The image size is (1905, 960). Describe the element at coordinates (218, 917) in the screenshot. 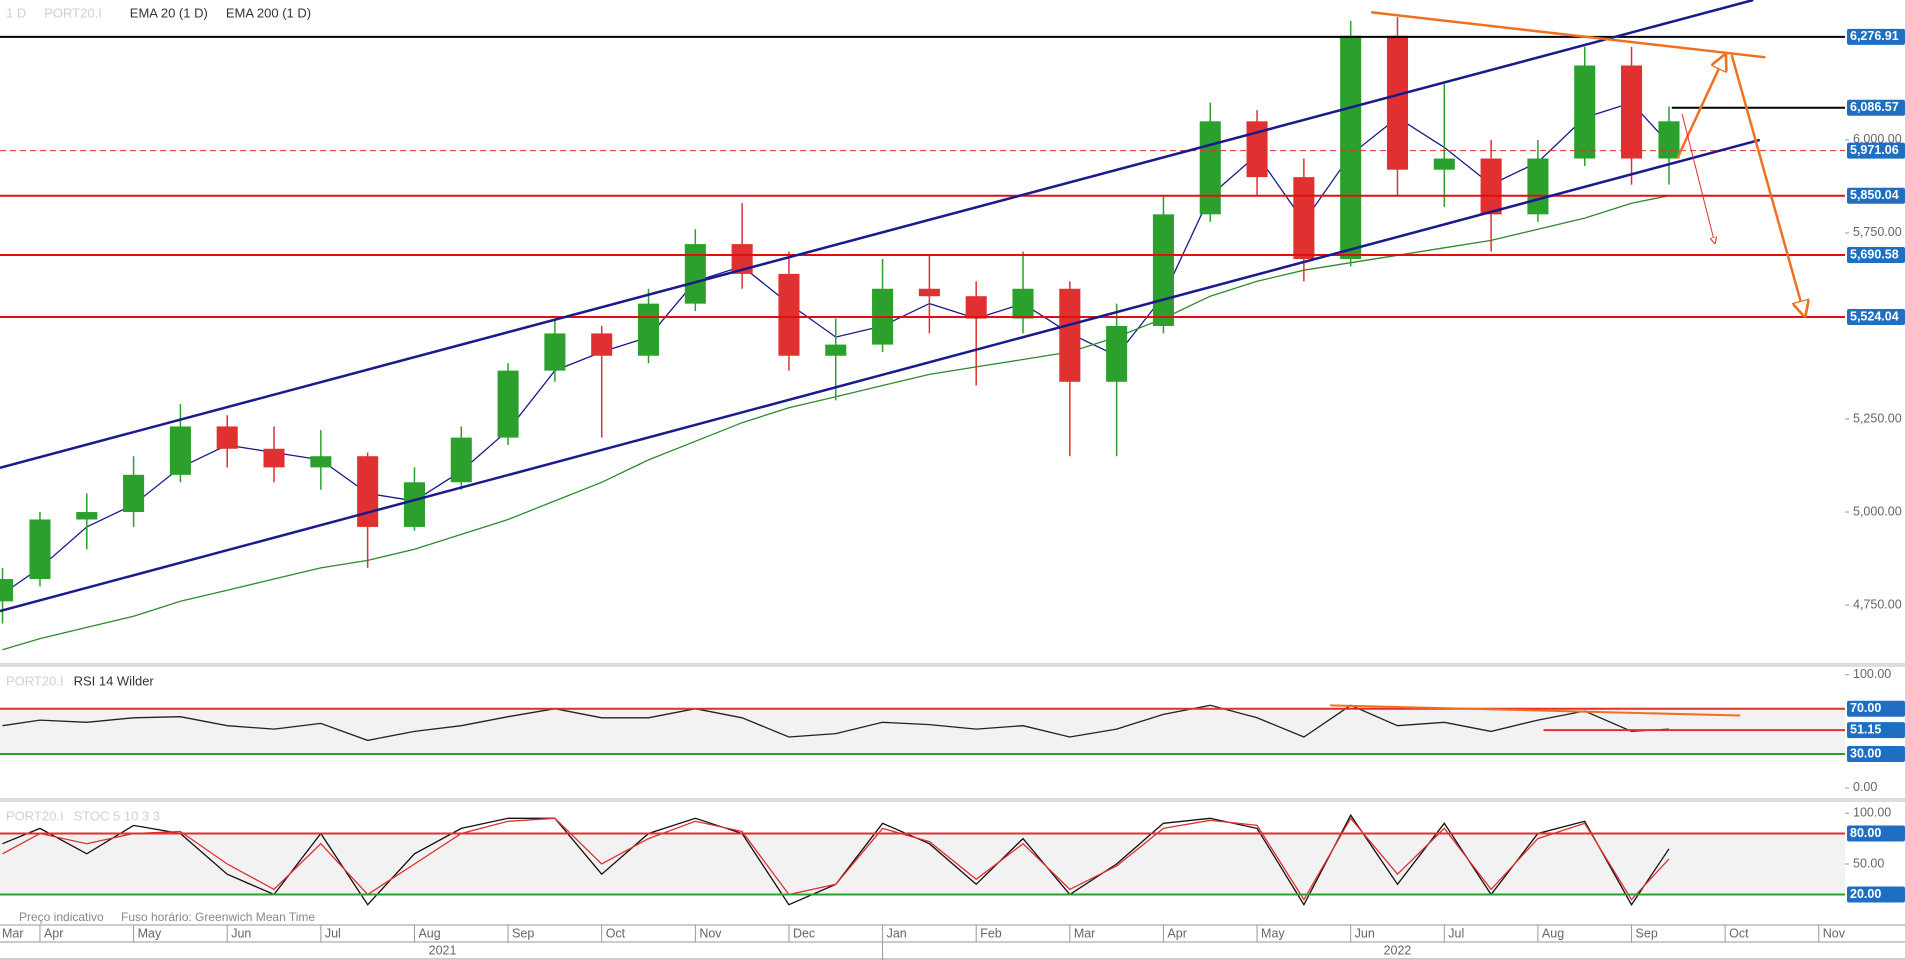

I see `footer-timezone: Fuso horário: Greenwich Mean Time` at that location.